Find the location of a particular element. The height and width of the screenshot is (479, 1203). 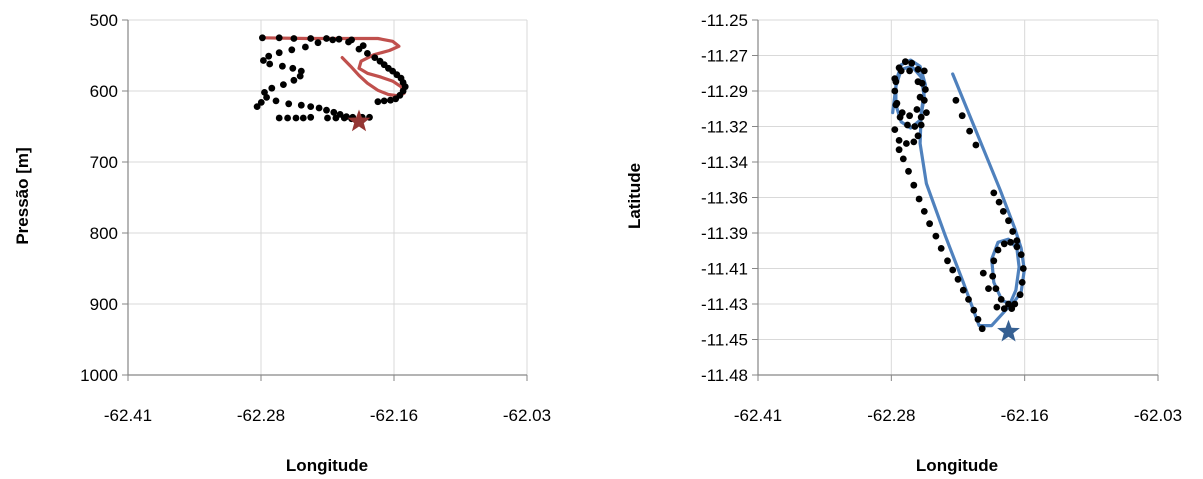

y-tick-label: -11.39 is located at coordinates (724, 233).